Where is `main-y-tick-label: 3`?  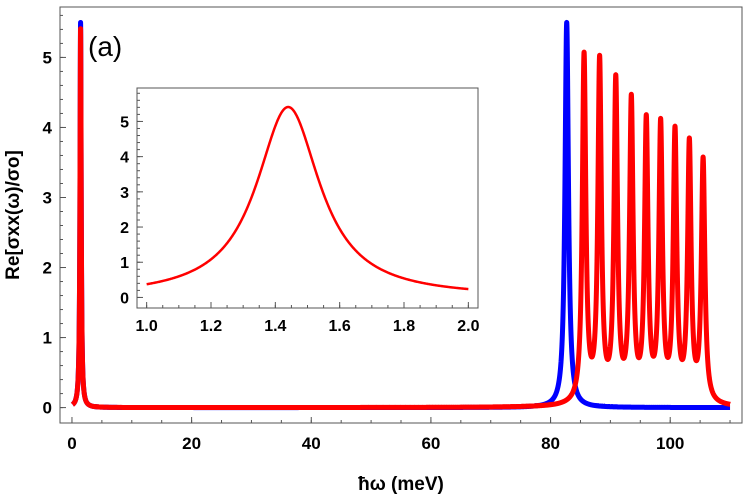 main-y-tick-label: 3 is located at coordinates (47, 197).